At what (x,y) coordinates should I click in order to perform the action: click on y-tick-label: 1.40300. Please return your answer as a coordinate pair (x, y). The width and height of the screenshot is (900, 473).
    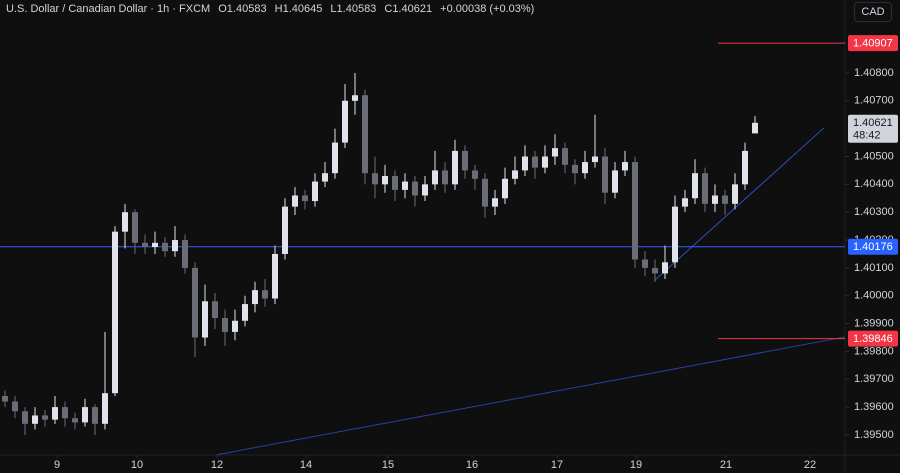
    Looking at the image, I should click on (874, 212).